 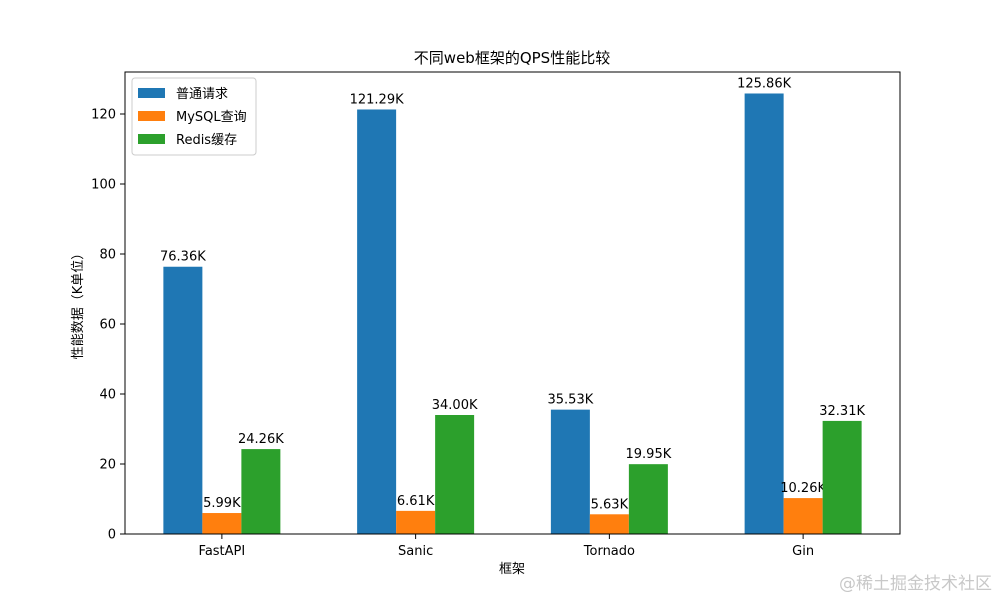 I want to click on data-label: 10.26K, so click(x=803, y=488).